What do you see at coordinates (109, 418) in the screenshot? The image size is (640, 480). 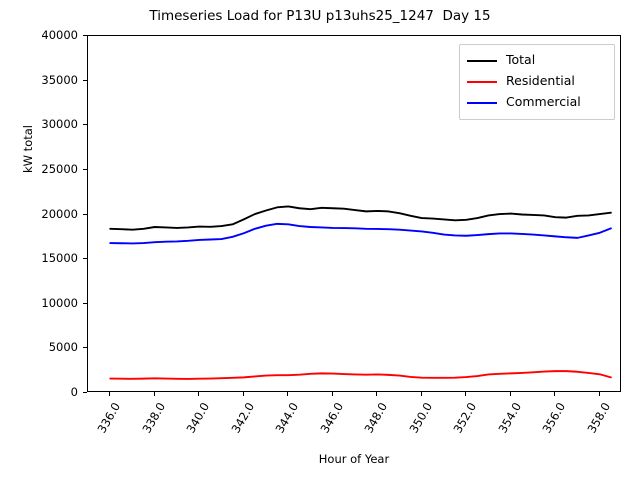 I see `x-tick-label: 336.0` at bounding box center [109, 418].